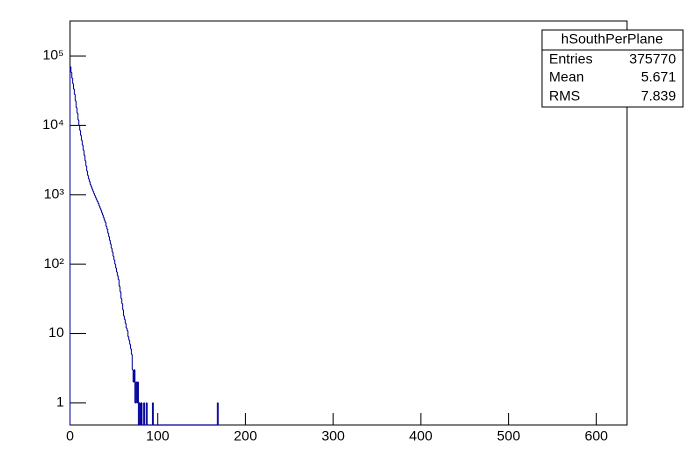 The height and width of the screenshot is (472, 696). Describe the element at coordinates (246, 436) in the screenshot. I see `x-tick-label: 200` at that location.